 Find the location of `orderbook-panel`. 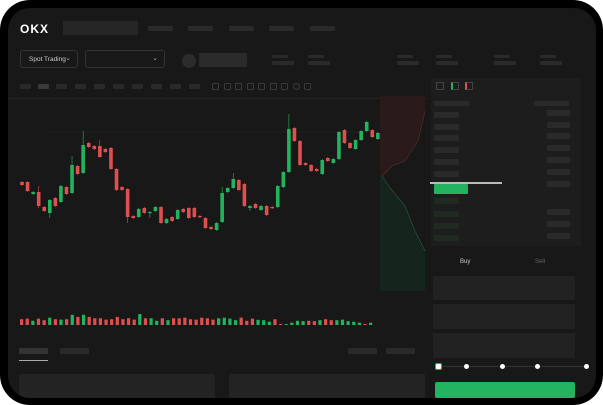

orderbook-panel is located at coordinates (506, 162).